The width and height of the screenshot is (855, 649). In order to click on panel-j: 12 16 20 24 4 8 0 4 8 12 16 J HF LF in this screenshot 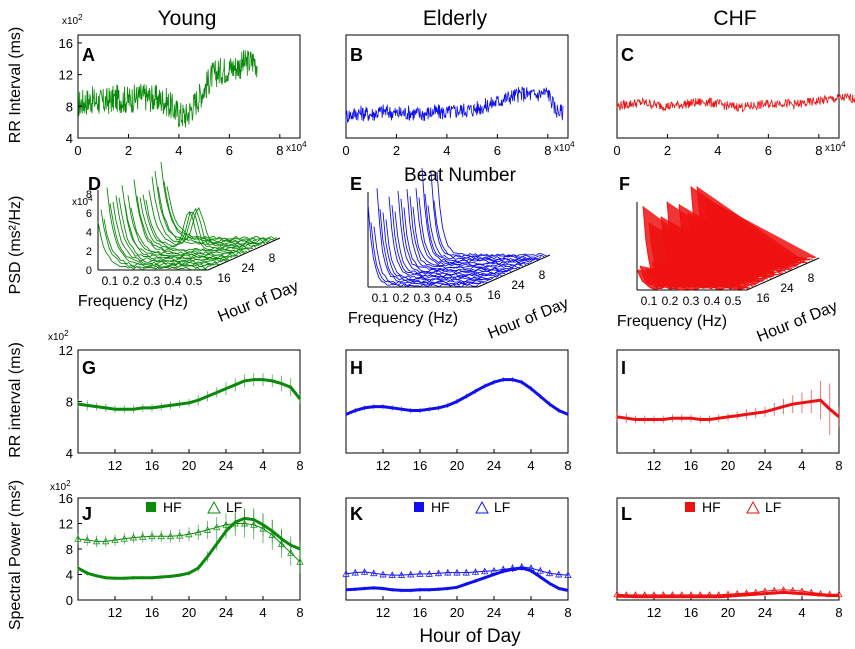, I will do `click(181, 555)`.